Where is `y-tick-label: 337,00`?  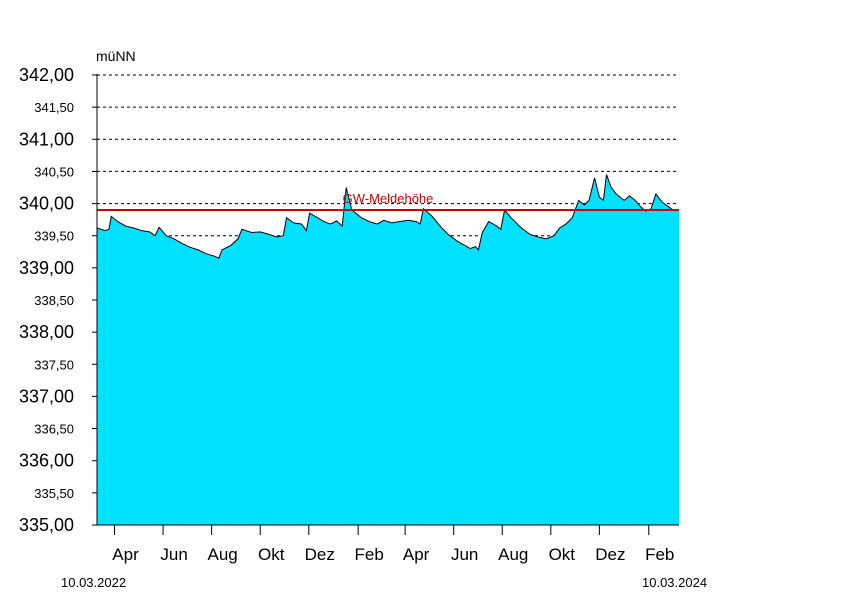
y-tick-label: 337,00 is located at coordinates (46, 396).